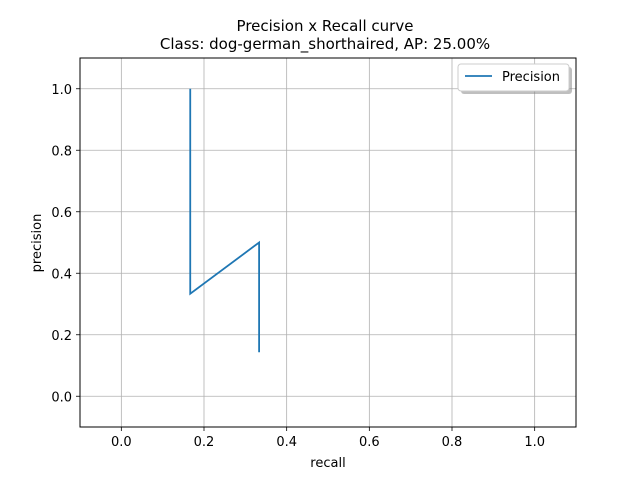  What do you see at coordinates (61, 397) in the screenshot?
I see `y-tick-label: 0.0` at bounding box center [61, 397].